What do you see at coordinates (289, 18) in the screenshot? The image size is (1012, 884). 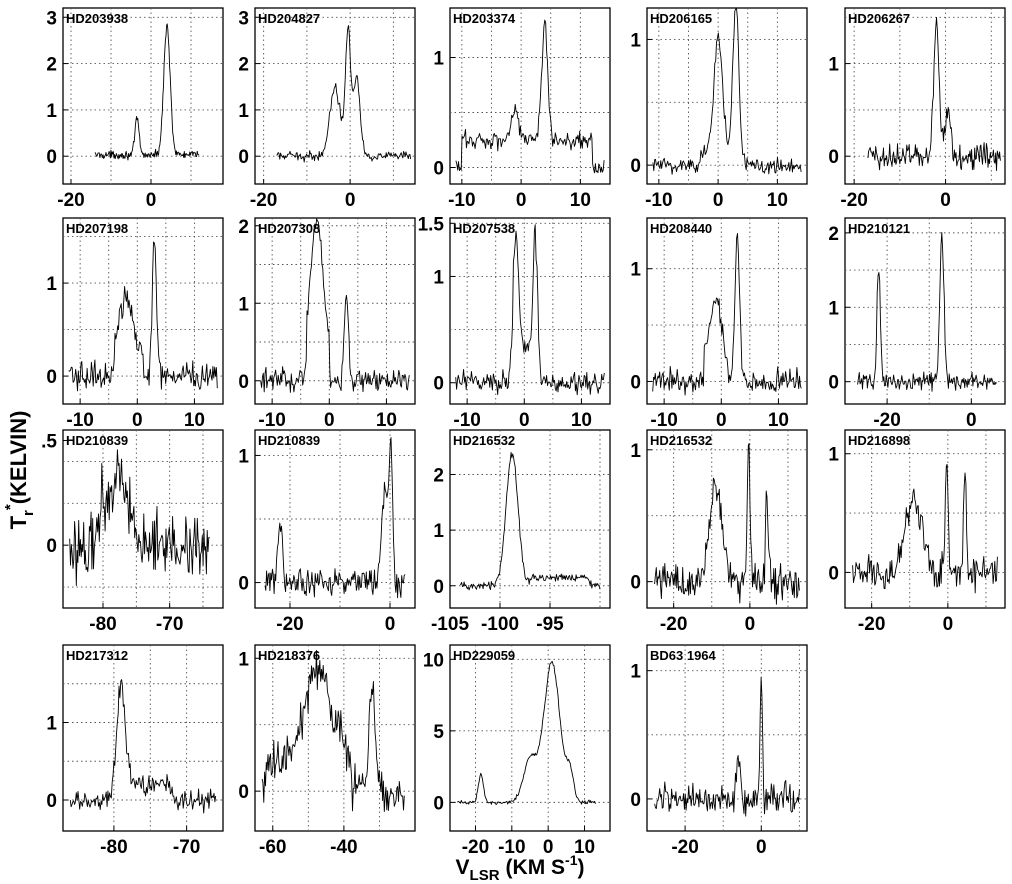 I see `panel-title: HD204827` at bounding box center [289, 18].